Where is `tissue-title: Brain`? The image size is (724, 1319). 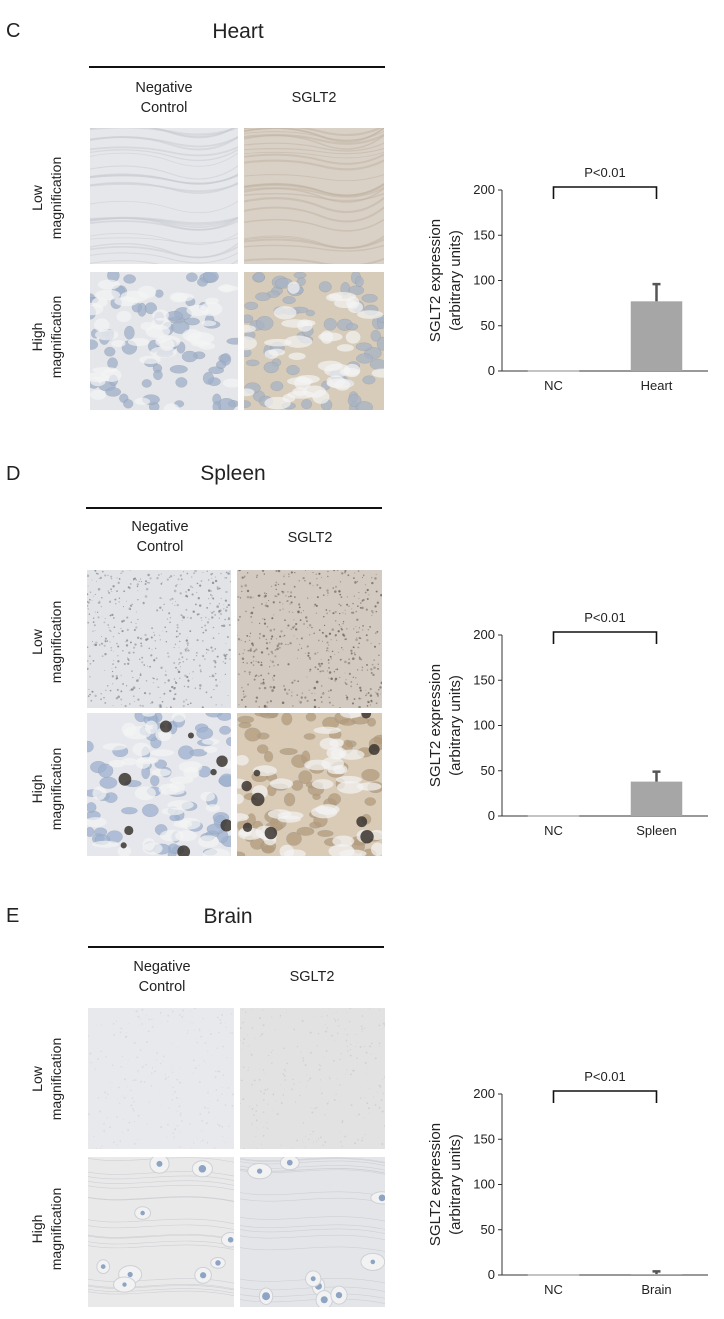 tissue-title: Brain is located at coordinates (228, 916).